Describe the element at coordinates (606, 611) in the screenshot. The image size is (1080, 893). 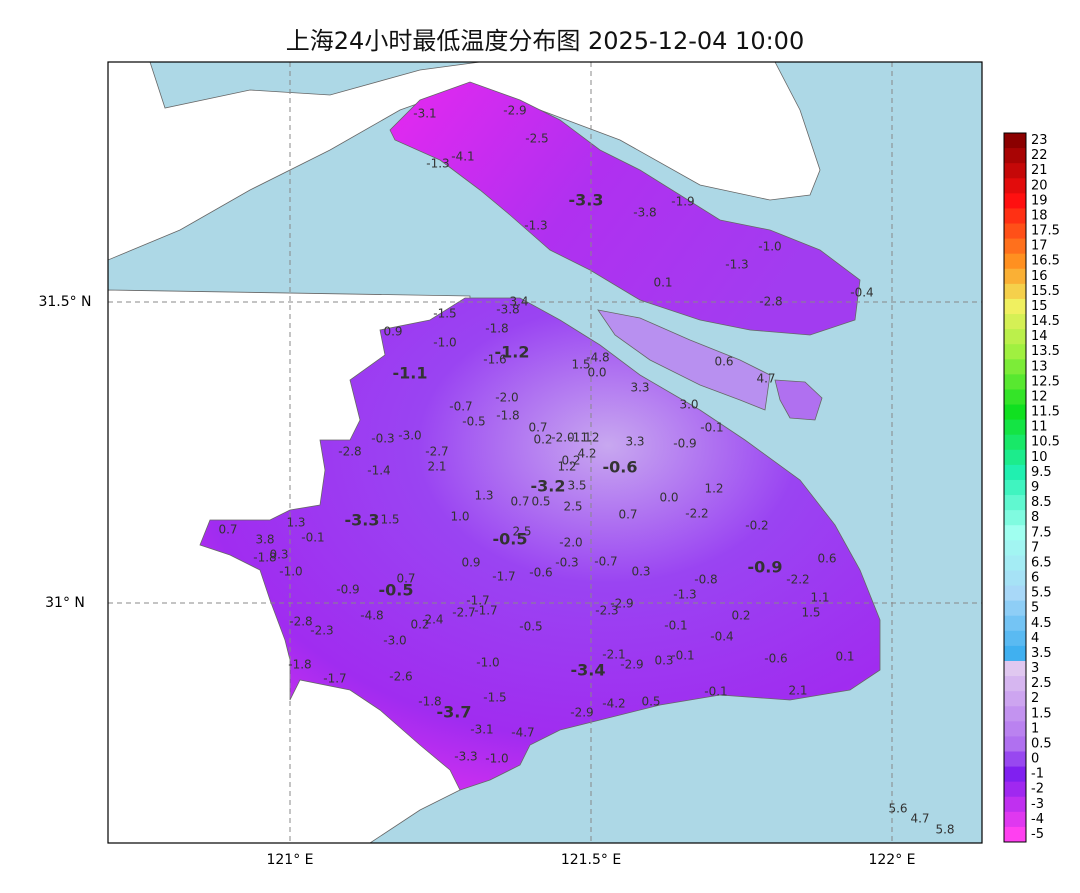
I see `station-value: -2.3` at that location.